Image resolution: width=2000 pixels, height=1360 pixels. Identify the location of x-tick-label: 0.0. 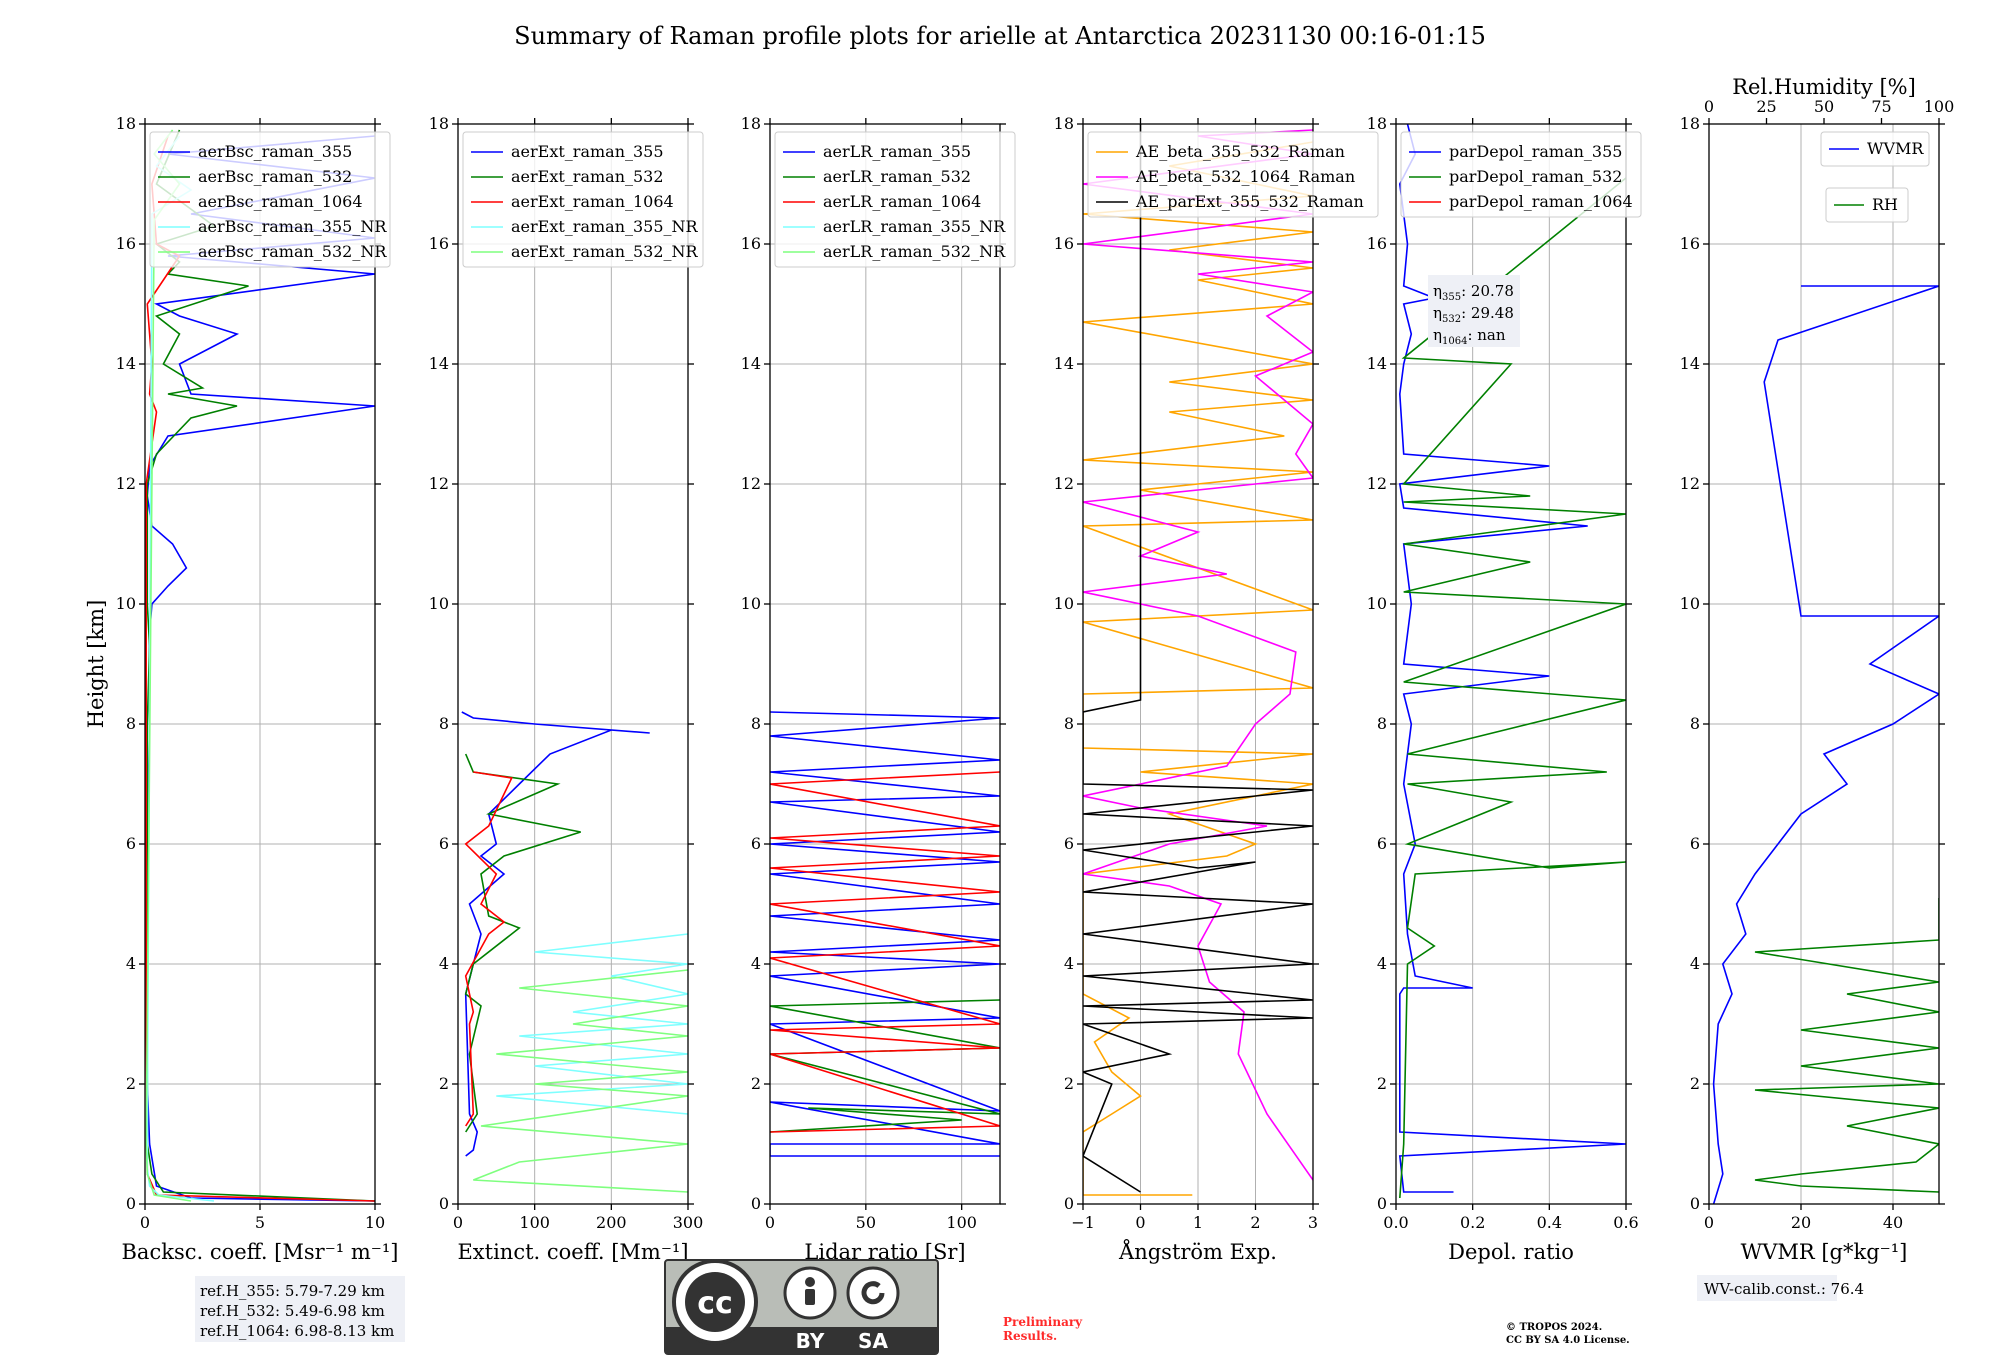
(1395, 1222).